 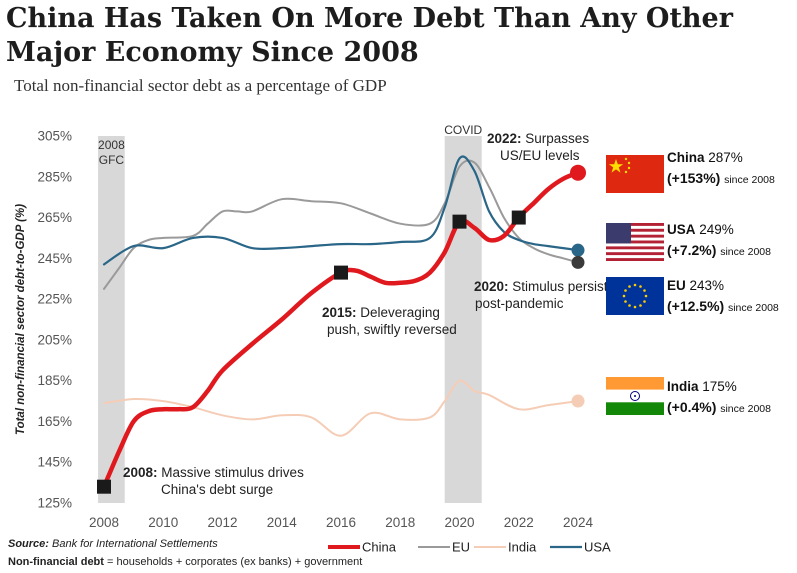 What do you see at coordinates (522, 547) in the screenshot?
I see `legend-label-india: India` at bounding box center [522, 547].